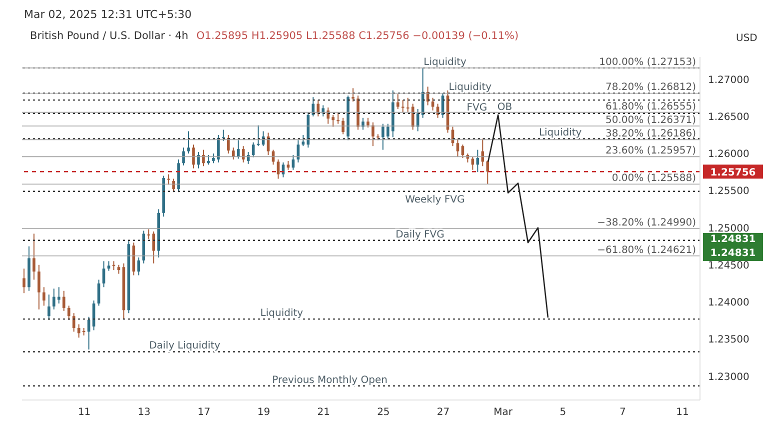 The height and width of the screenshot is (426, 768). Describe the element at coordinates (654, 178) in the screenshot. I see `ref-line-label: 0.00% (1.25588)` at that location.